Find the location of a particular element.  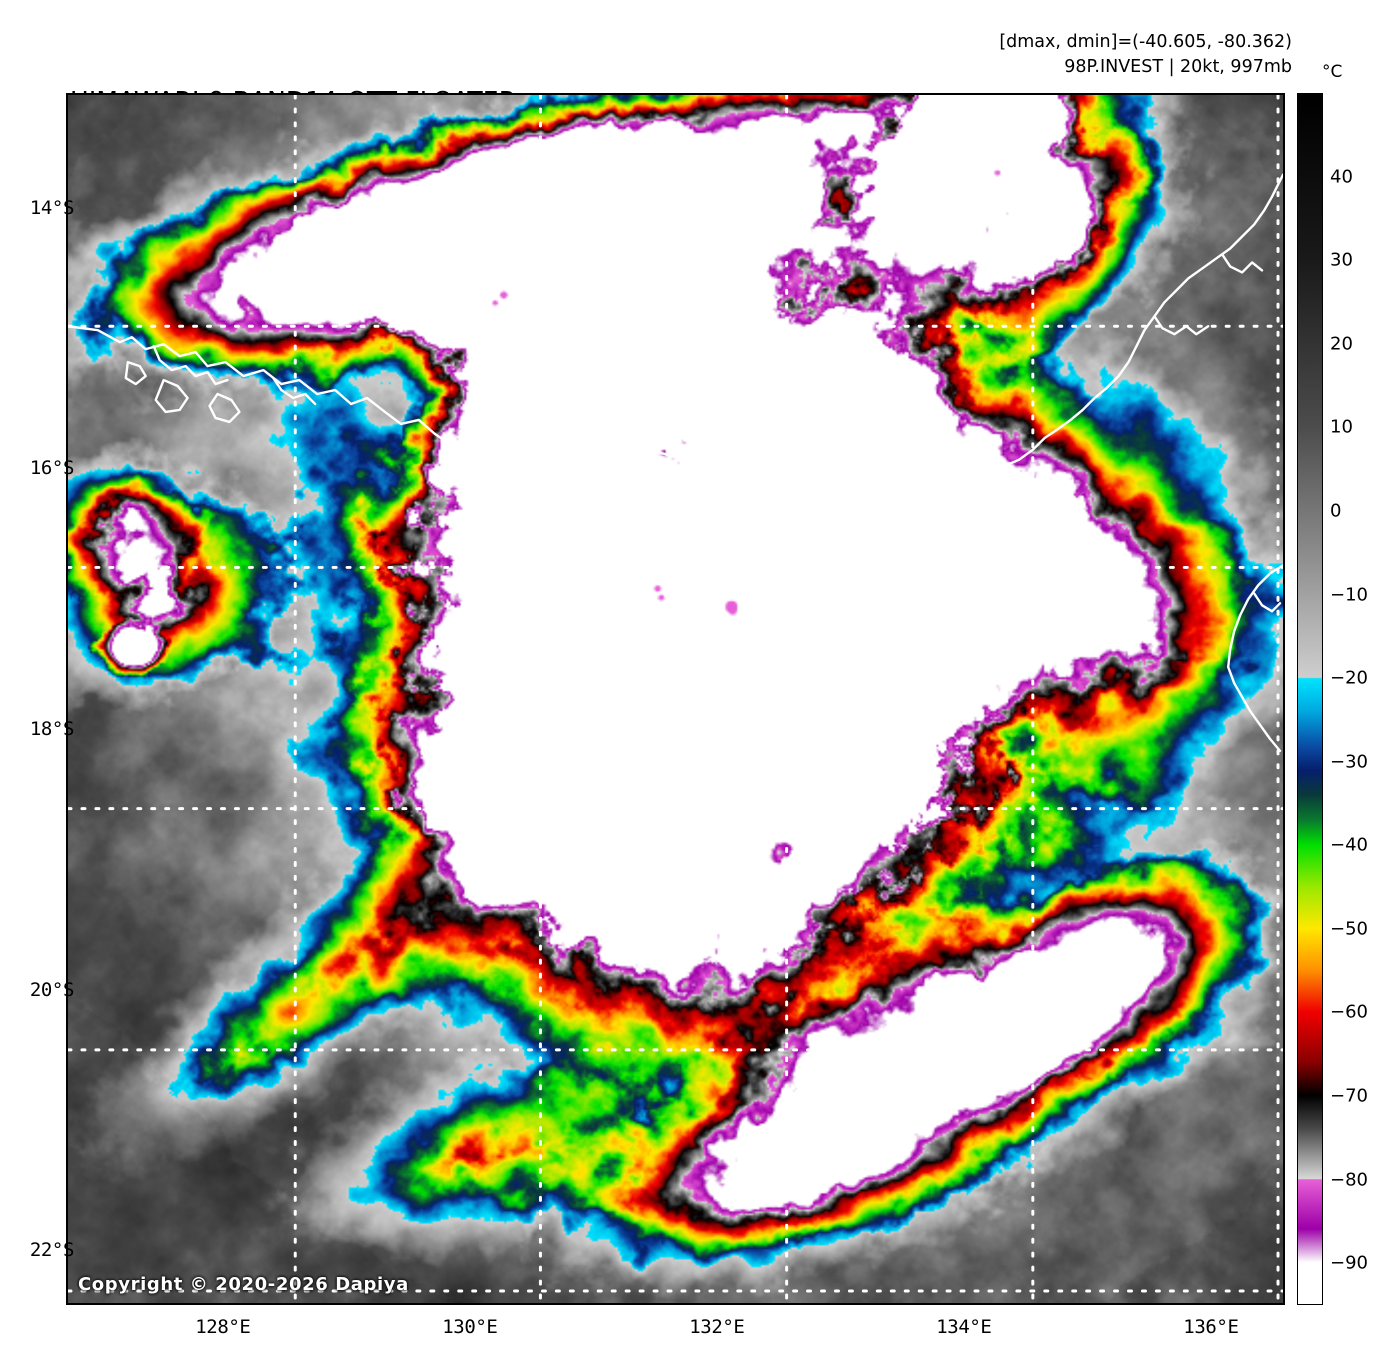

colorbar-tick-40: 40 is located at coordinates (1341, 177).